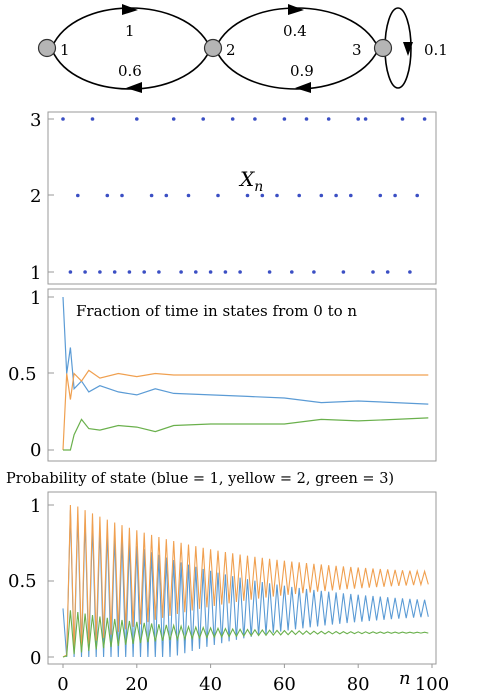  Describe the element at coordinates (245, 634) in the screenshot. I see `probability-series-3-line` at that location.